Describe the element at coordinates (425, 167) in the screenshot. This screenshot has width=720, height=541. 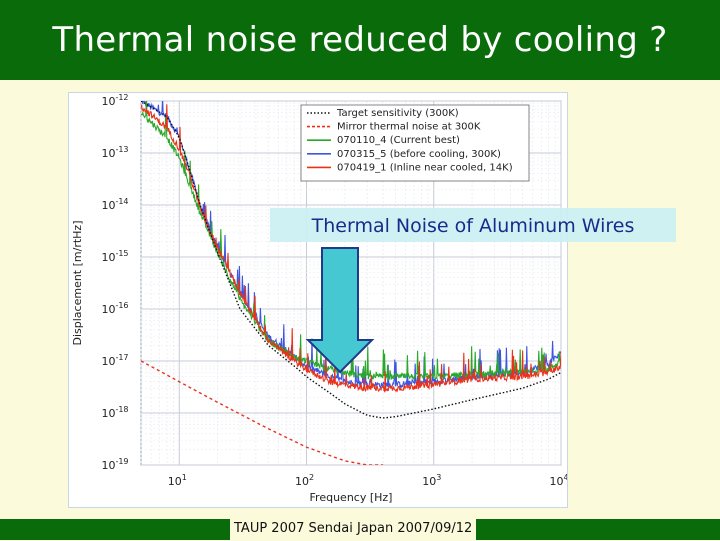
I see `legend-entry: 070419_1 (Inline near cooled, 14K)` at that location.